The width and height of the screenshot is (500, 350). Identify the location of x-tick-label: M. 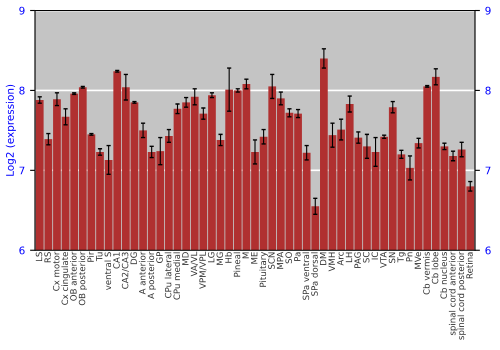
(245, 255).